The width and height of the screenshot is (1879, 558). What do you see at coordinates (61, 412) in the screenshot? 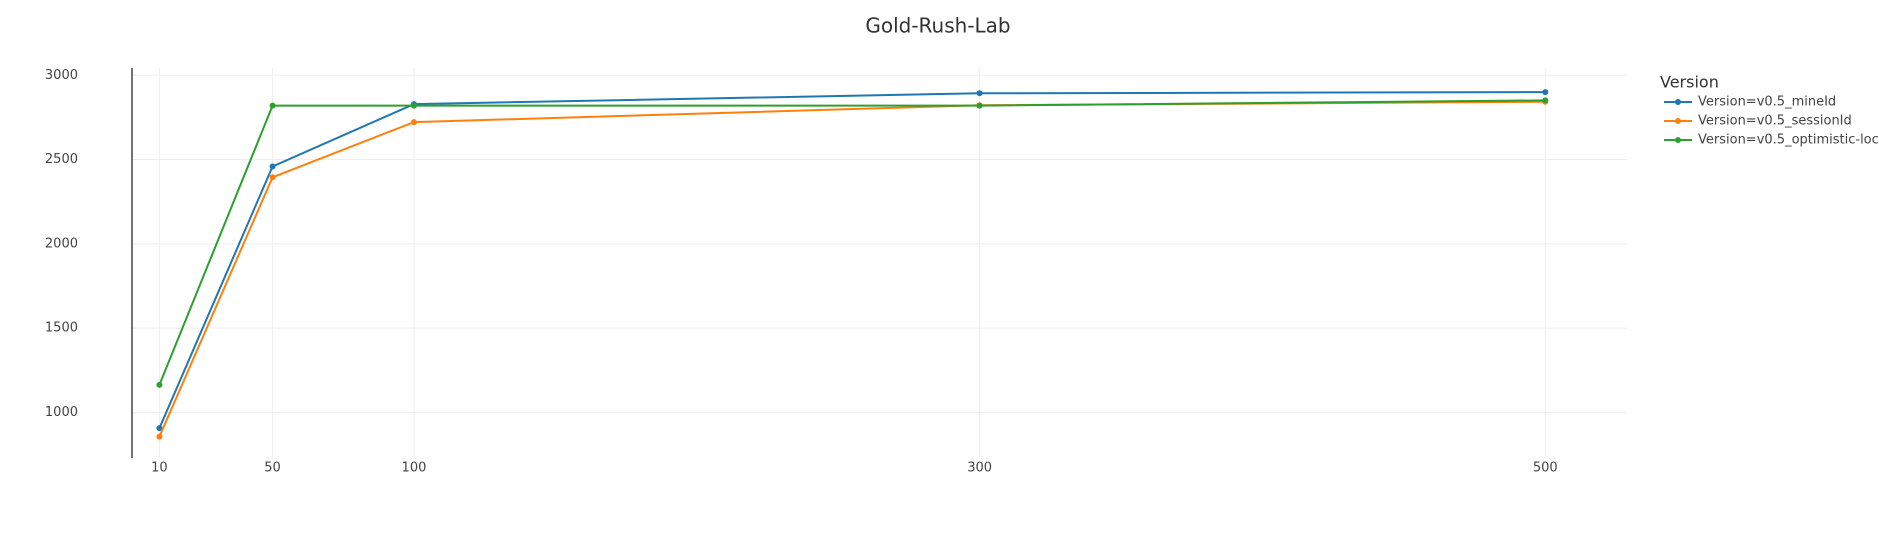
I see `y-tick-label: 1000` at bounding box center [61, 412].